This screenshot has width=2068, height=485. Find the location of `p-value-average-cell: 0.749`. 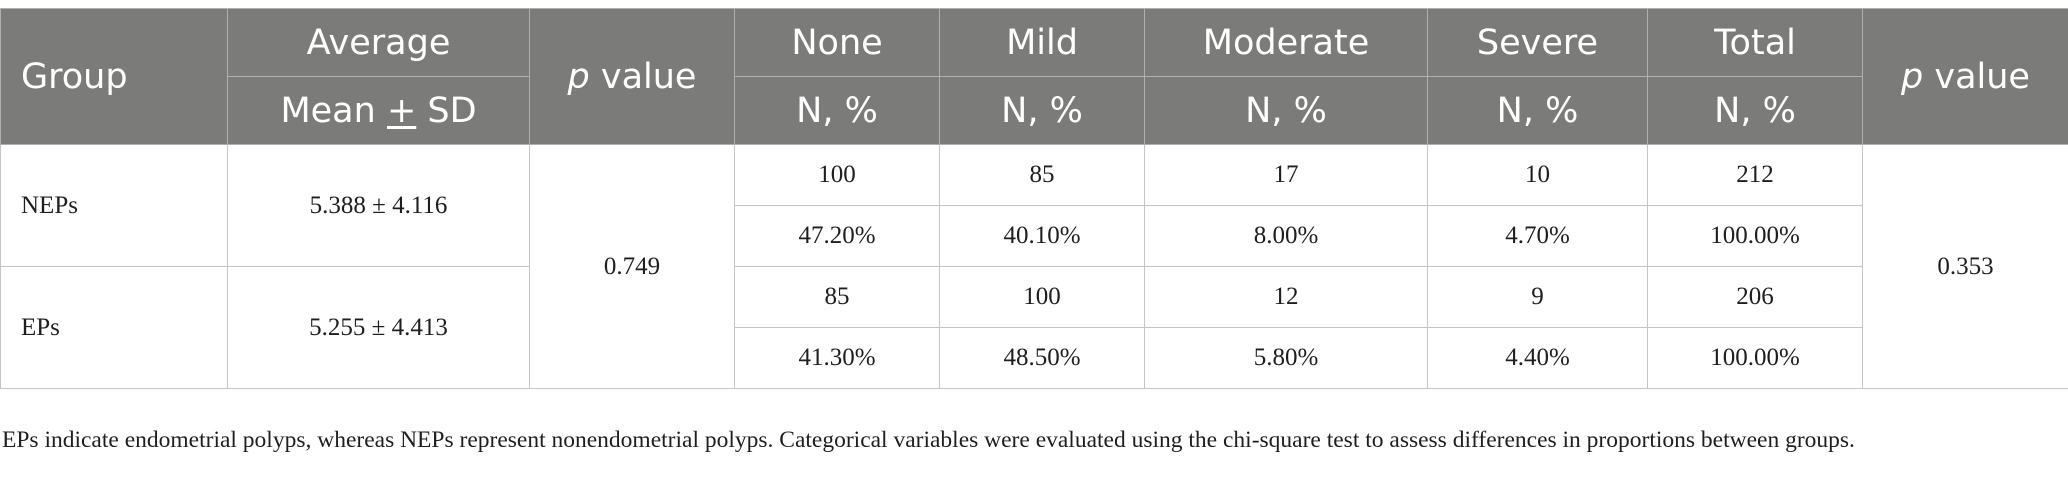

p-value-average-cell: 0.749 is located at coordinates (632, 266).